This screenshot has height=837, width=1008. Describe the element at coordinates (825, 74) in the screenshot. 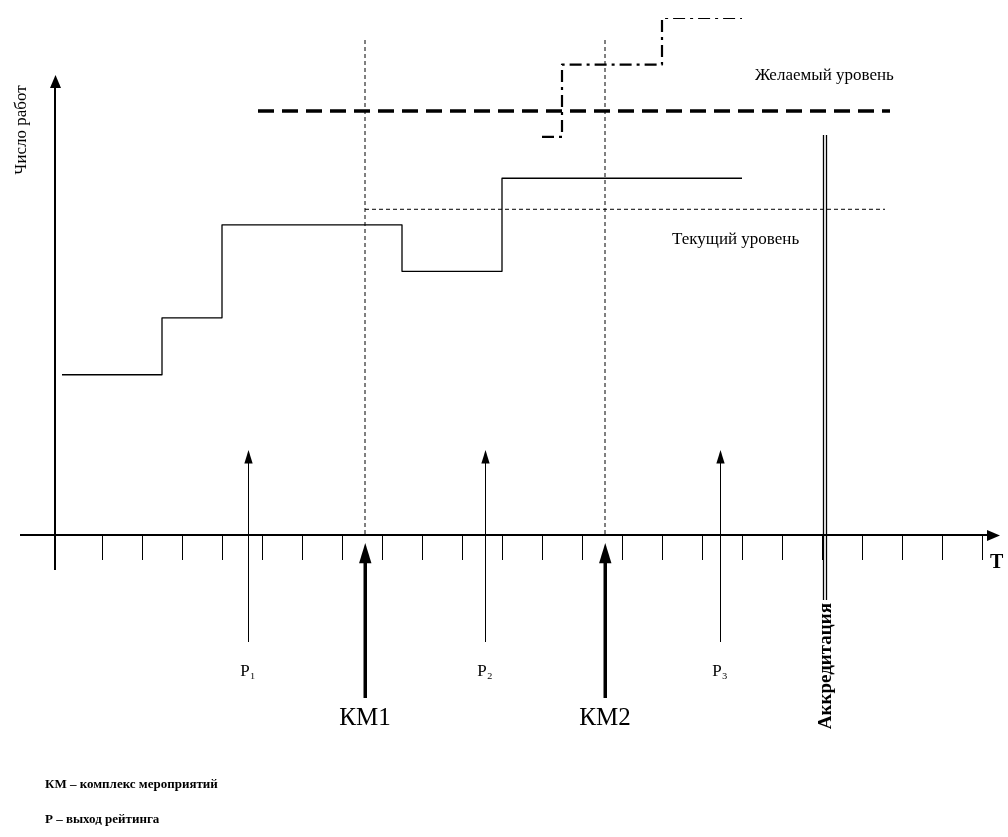

I see `ref-line-label: Желаемый уровень` at that location.